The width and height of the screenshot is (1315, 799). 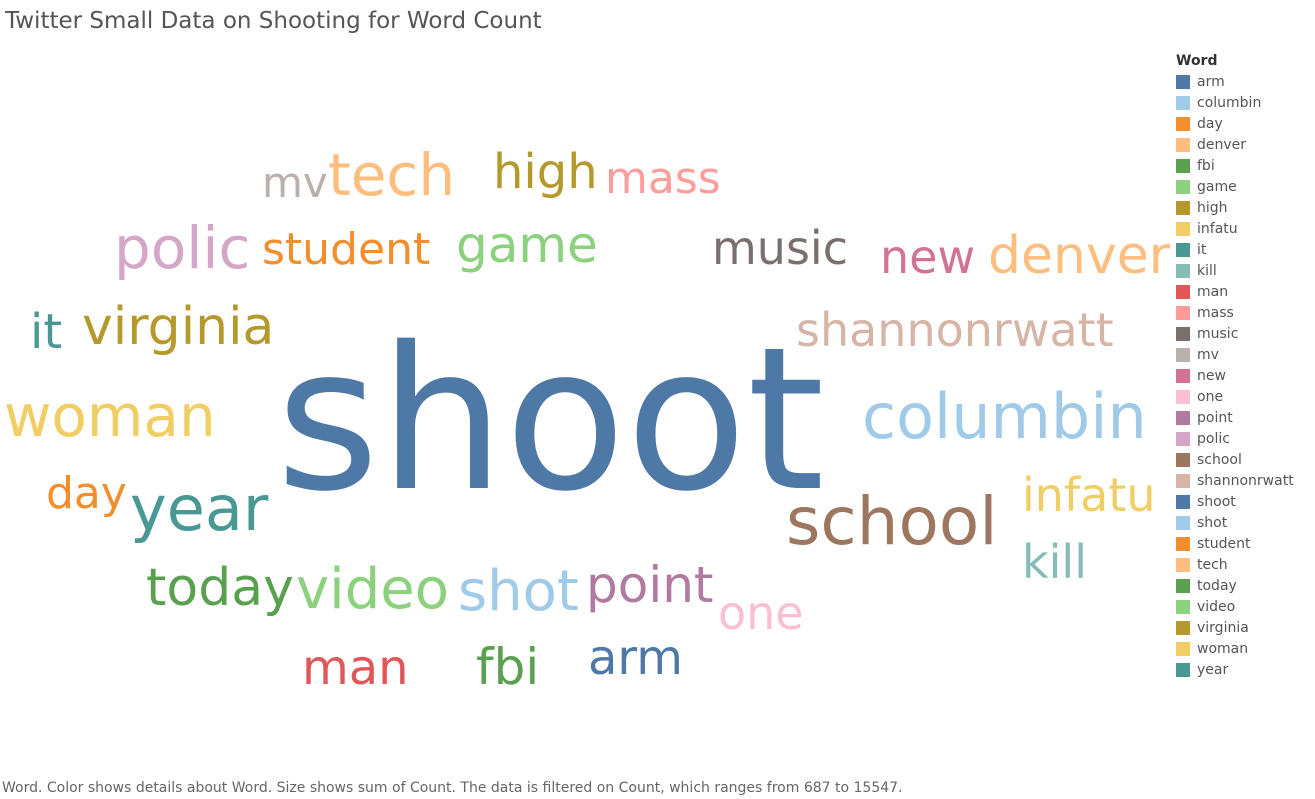 I want to click on legend-item-shoot: shoot, so click(x=1243, y=501).